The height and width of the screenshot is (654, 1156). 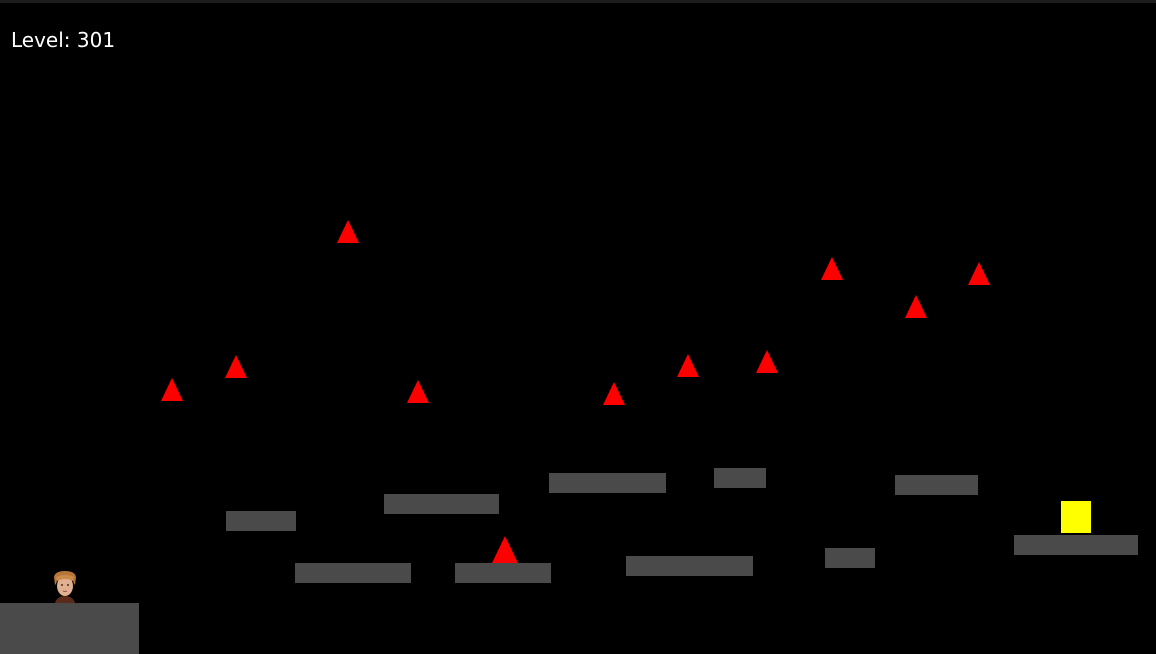 I want to click on player-character, so click(x=65, y=587).